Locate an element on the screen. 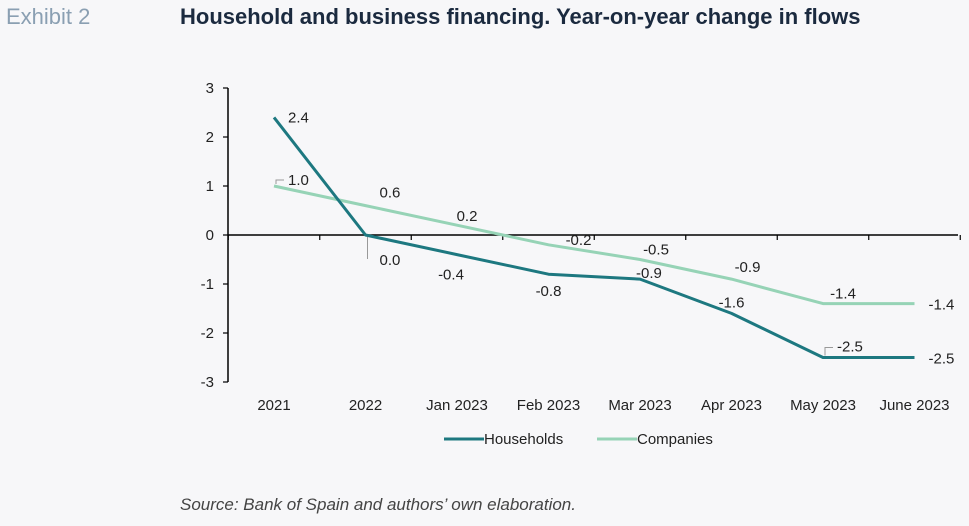 The image size is (969, 526). data-label-households: -0.8 is located at coordinates (549, 291).